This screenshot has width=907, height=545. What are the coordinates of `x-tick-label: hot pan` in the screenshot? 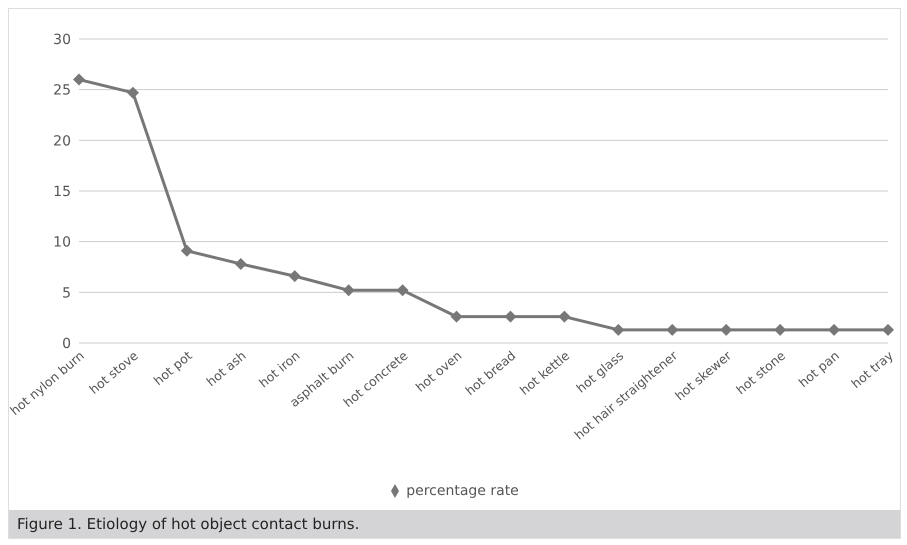 It's located at (819, 369).